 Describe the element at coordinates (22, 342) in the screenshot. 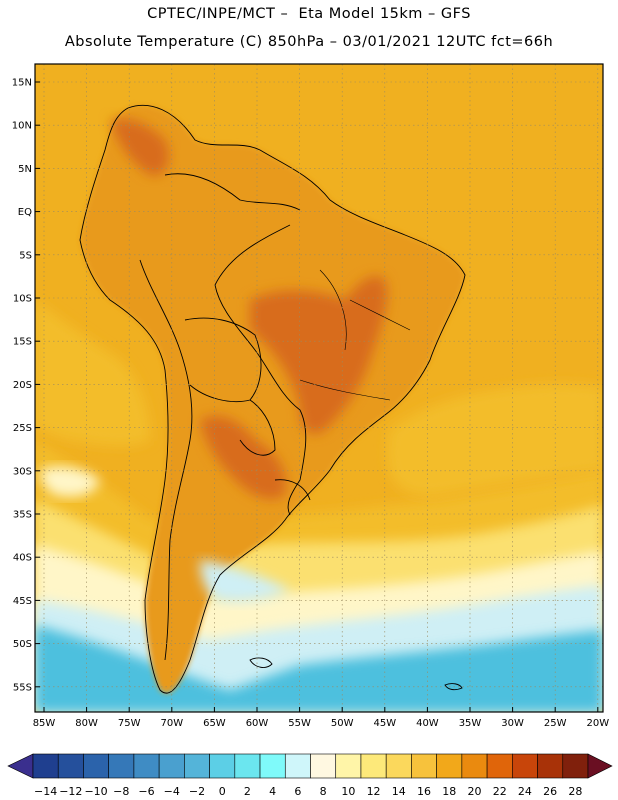

I see `lat-label: 15S` at that location.